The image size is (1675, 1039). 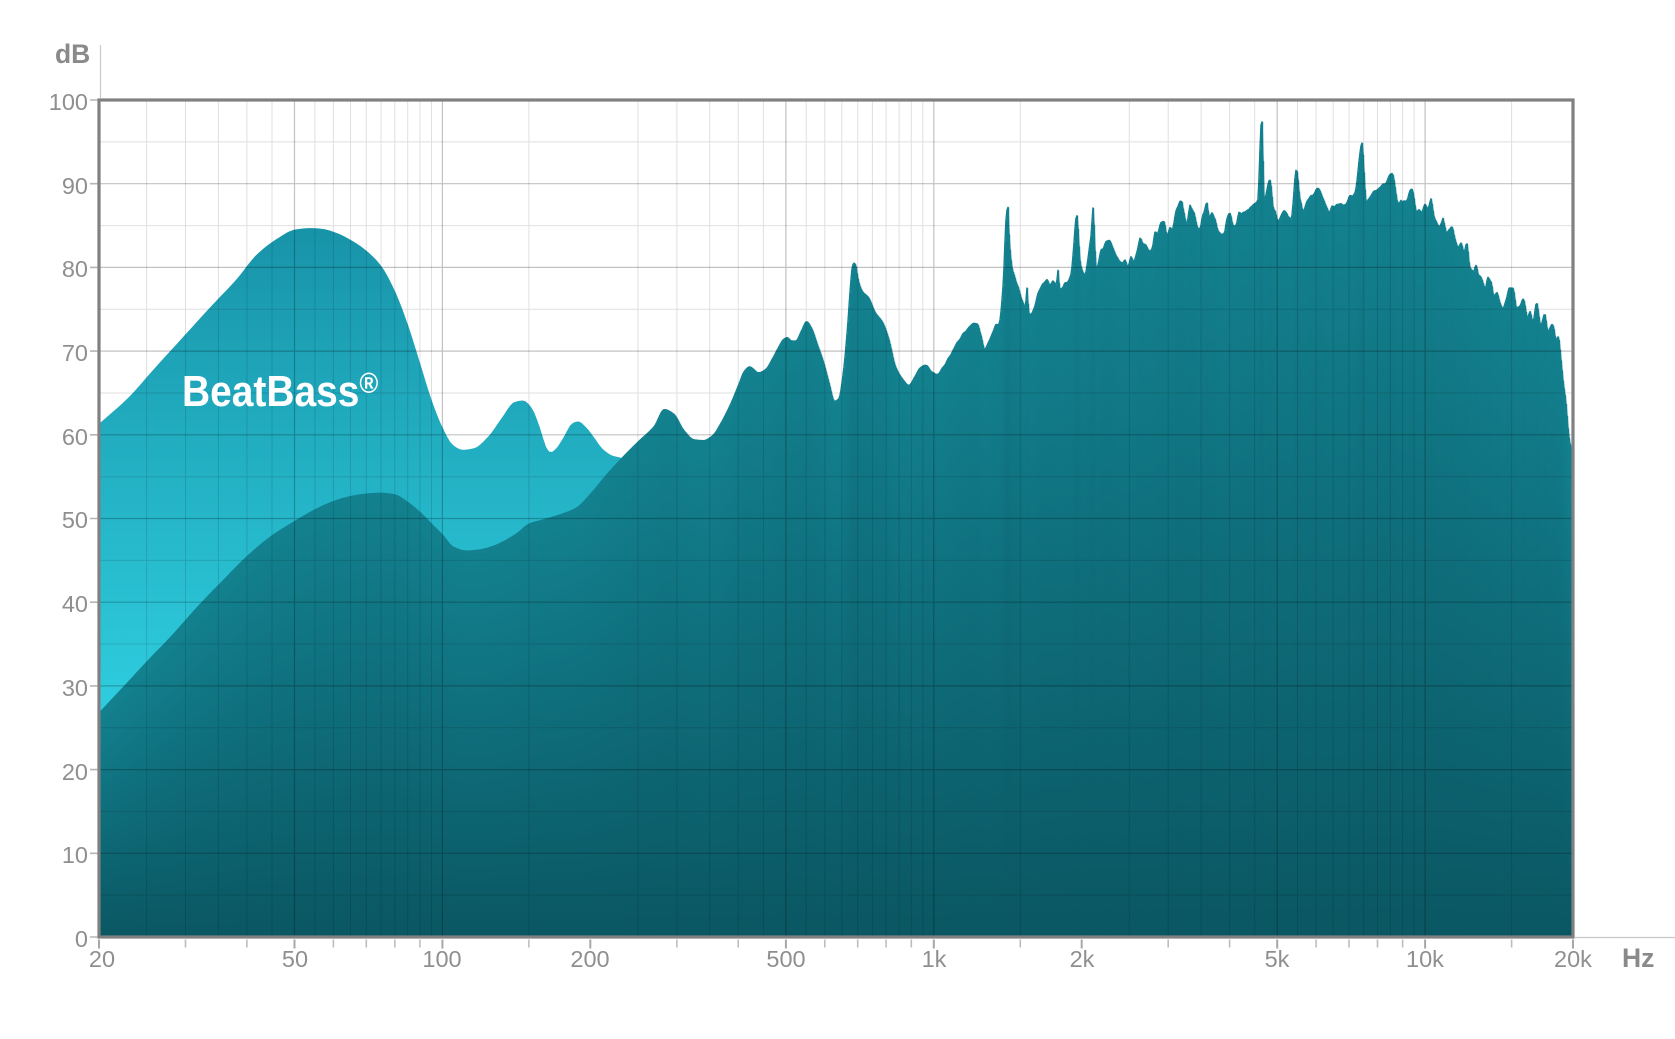 I want to click on svg-text: 60, so click(x=75, y=437).